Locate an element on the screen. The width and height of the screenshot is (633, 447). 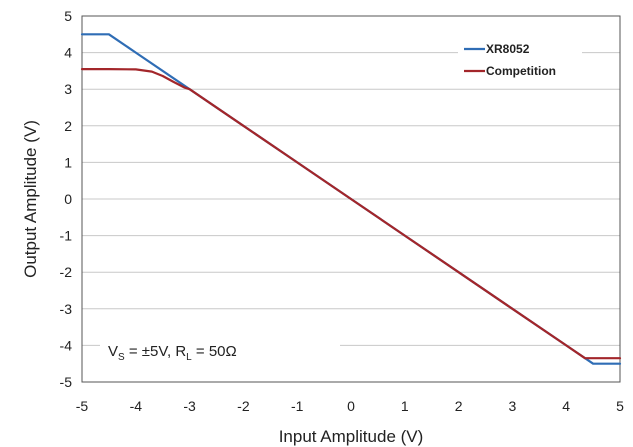
vs-value: = ±5V, is located at coordinates (150, 351).